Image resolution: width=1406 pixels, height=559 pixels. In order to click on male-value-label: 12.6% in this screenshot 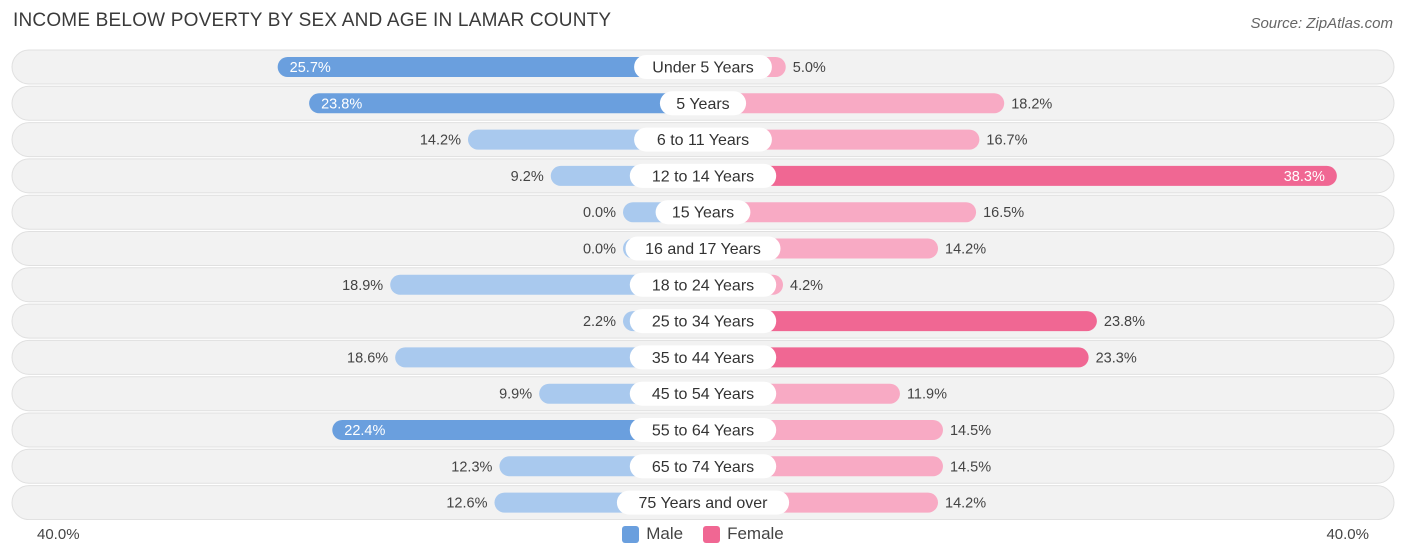, I will do `click(466, 504)`.